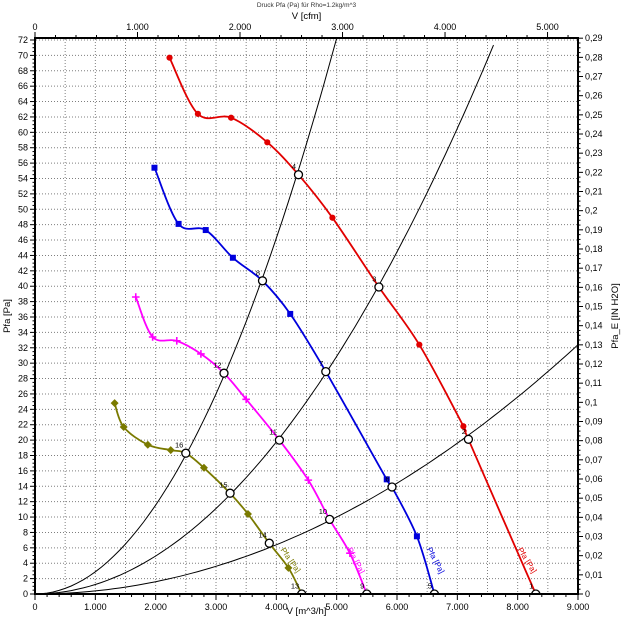  What do you see at coordinates (594, 498) in the screenshot?
I see `tick-label: 0,05` at bounding box center [594, 498].